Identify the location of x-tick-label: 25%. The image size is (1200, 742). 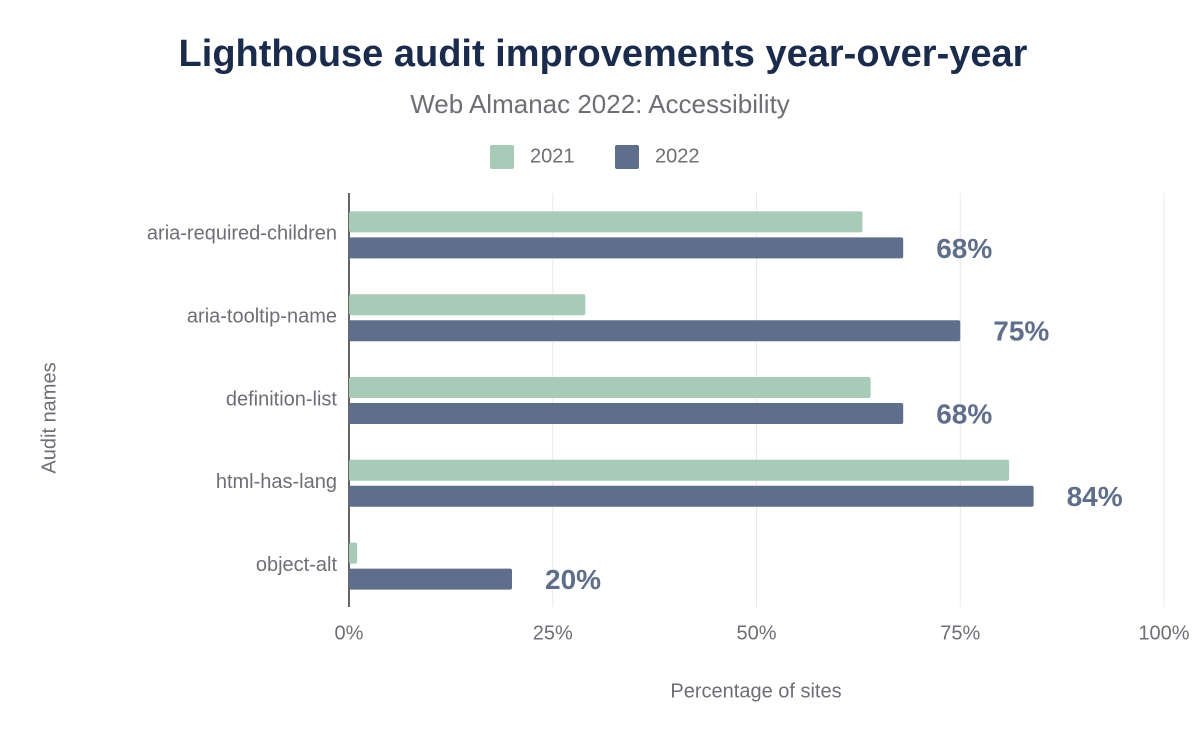
(553, 633).